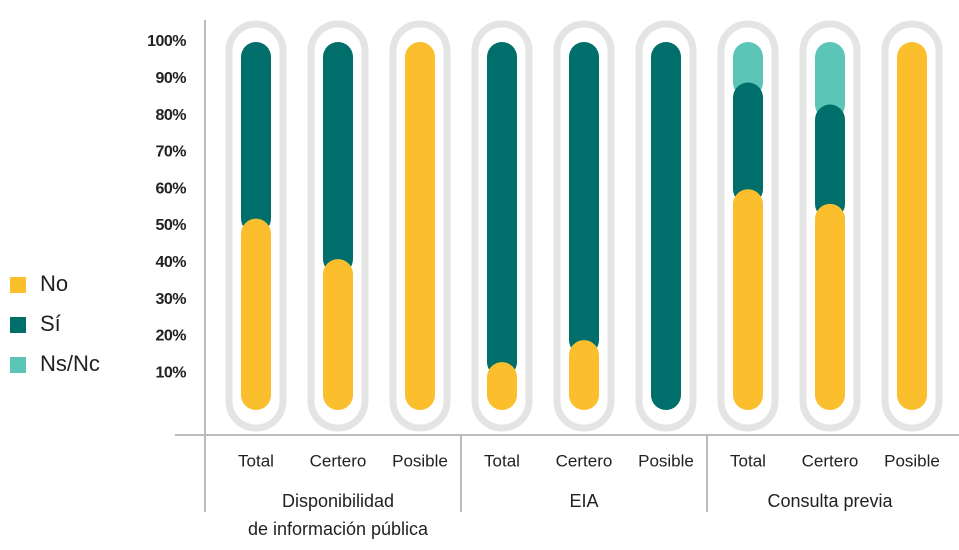  I want to click on group-label: Disponibilidad de información pública, so click(338, 515).